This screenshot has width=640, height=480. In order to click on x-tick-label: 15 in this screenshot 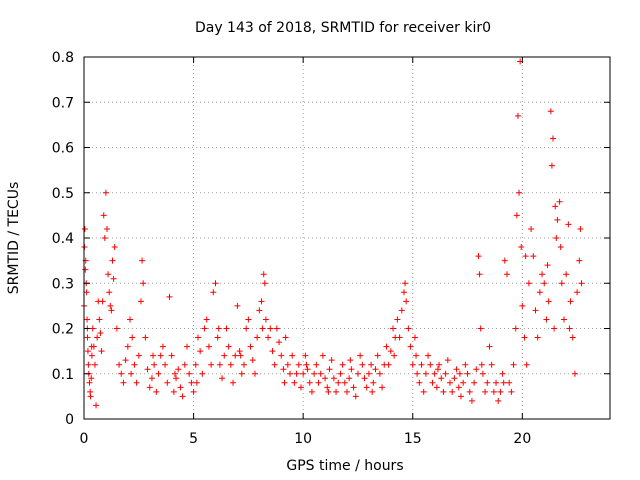, I will do `click(413, 439)`.